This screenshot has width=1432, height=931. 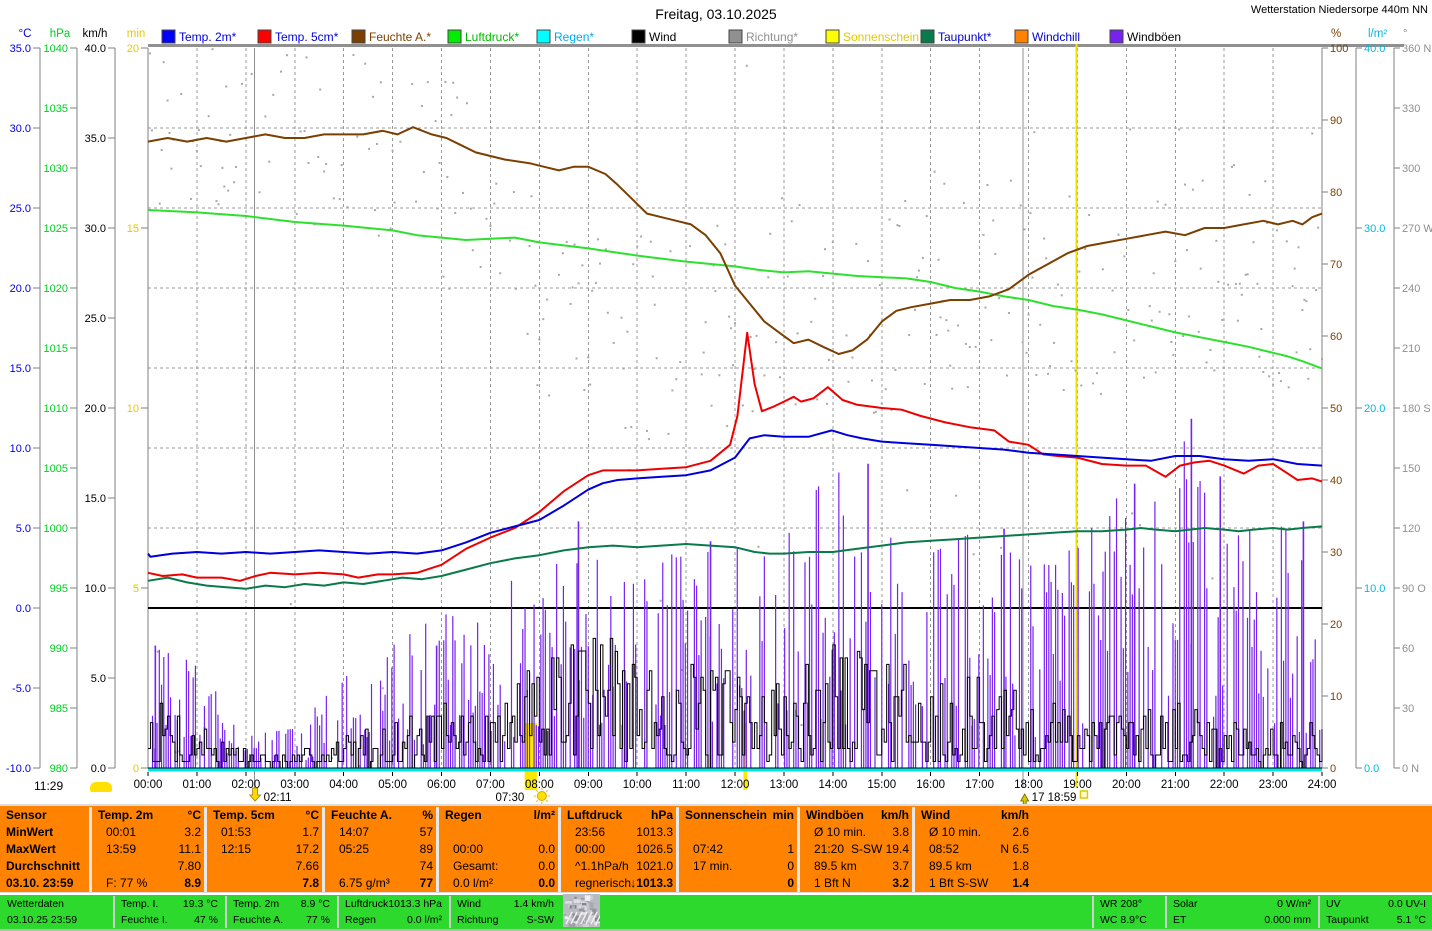 I want to click on axis-tick-label-pressure: 1030, so click(x=56, y=169).